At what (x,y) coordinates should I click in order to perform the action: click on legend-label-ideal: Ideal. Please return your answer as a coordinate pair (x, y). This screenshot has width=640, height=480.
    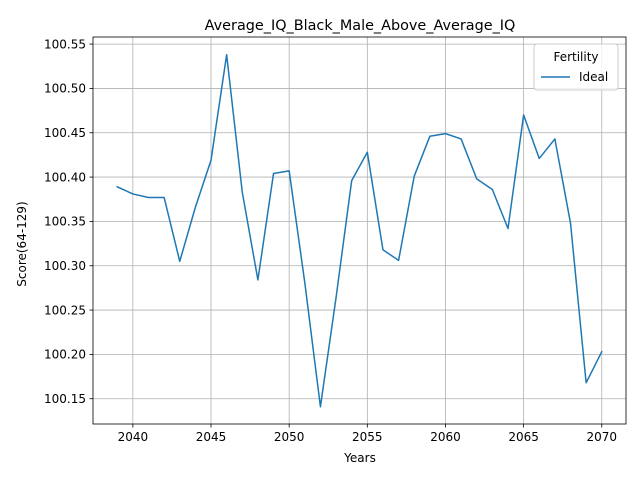
    Looking at the image, I should click on (593, 77).